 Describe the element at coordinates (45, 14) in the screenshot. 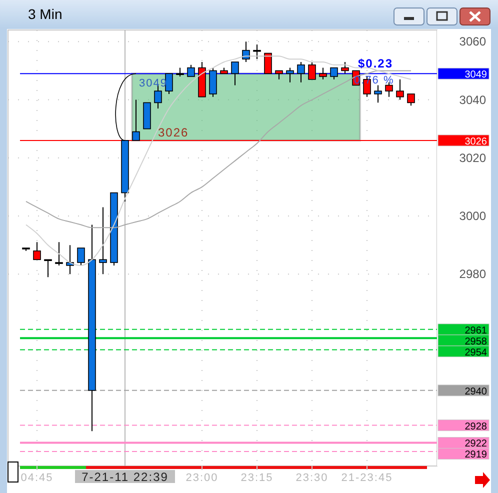

I see `chart-title: 3 Min` at that location.